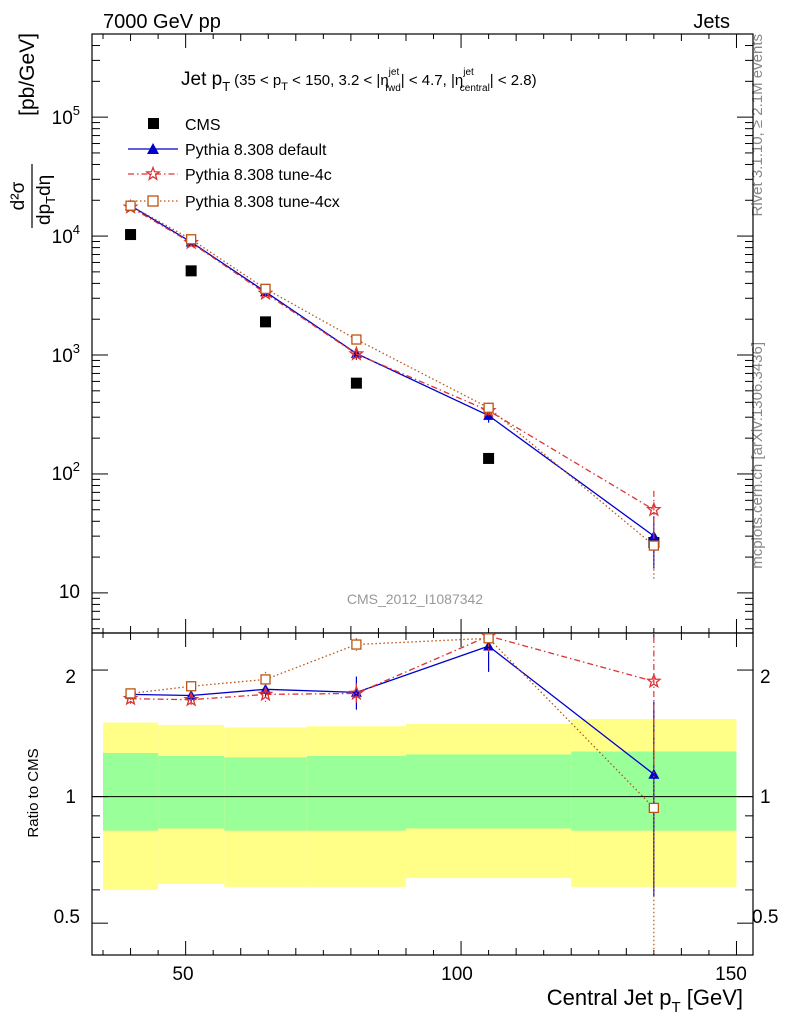  What do you see at coordinates (654, 773) in the screenshot?
I see `ratio-point-pythia-8-308-default` at bounding box center [654, 773].